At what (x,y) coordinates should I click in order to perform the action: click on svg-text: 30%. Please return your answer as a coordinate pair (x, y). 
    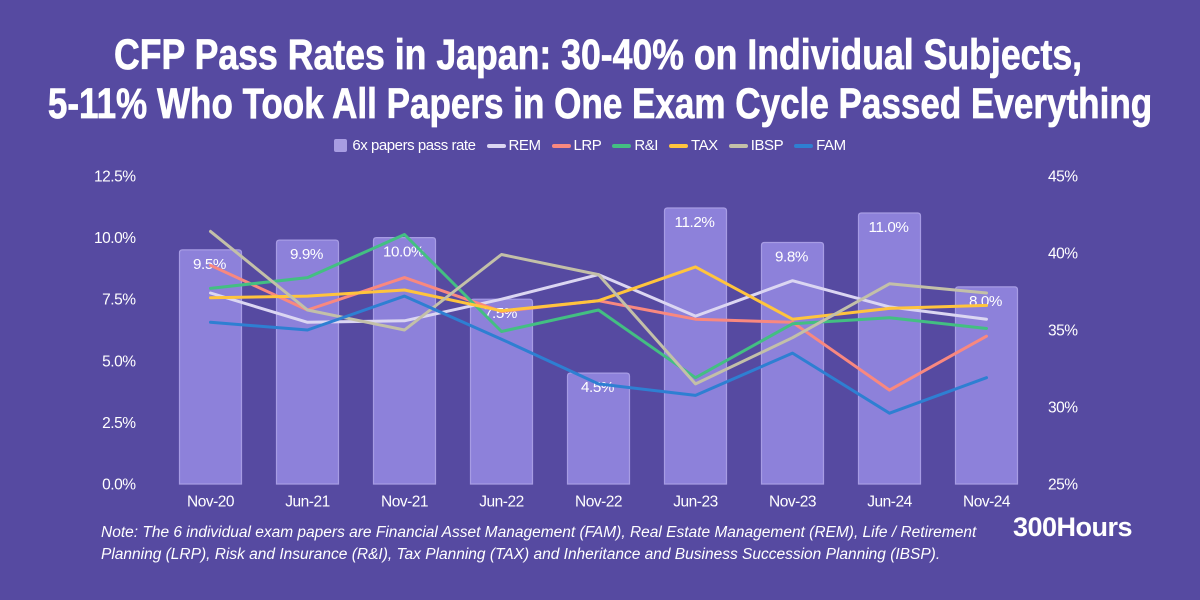
    Looking at the image, I should click on (1063, 408).